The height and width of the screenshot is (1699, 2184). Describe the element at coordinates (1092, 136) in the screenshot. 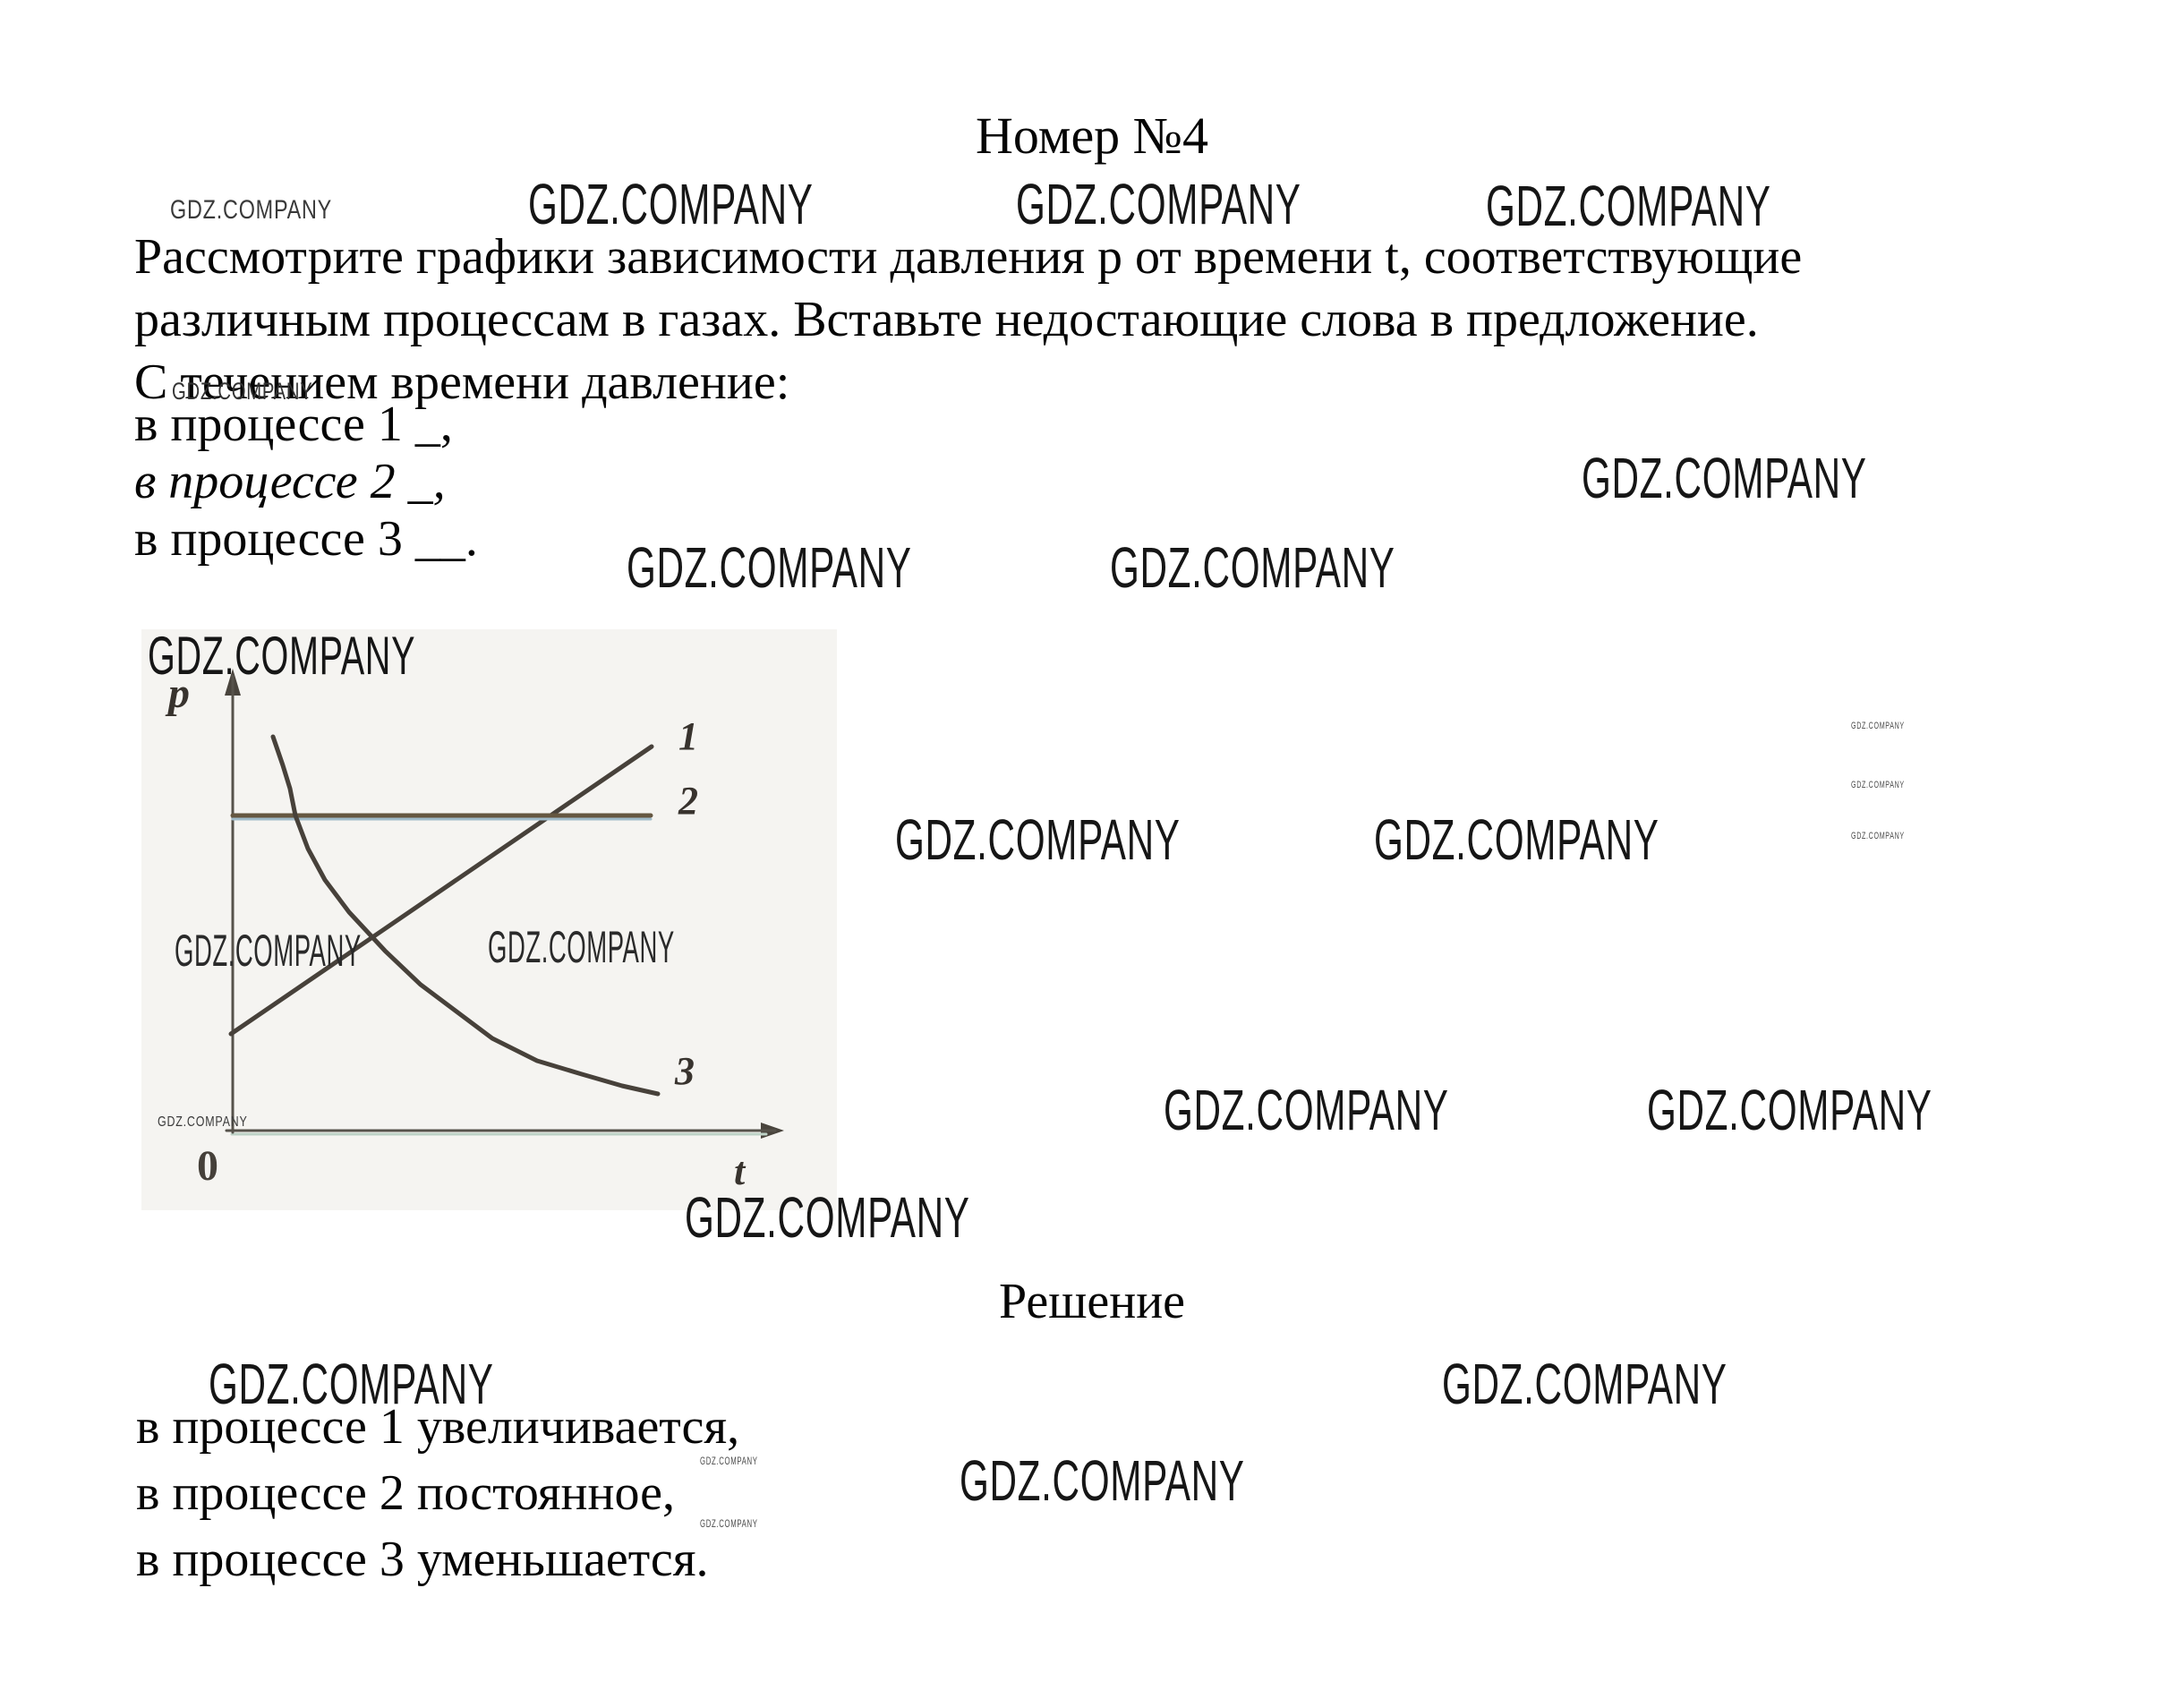

I see `page-title: Номер №4` at that location.